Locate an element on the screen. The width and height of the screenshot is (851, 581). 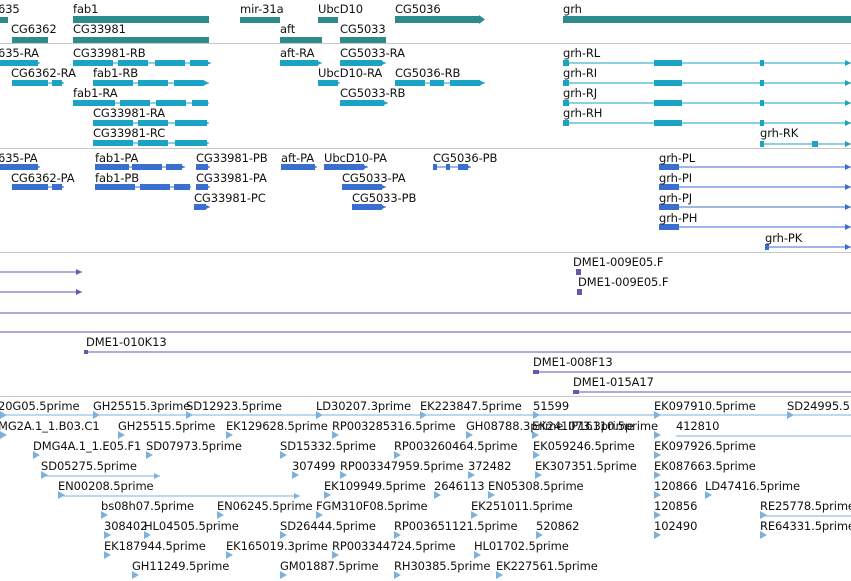
gene-label: CG33981 is located at coordinates (99, 29).